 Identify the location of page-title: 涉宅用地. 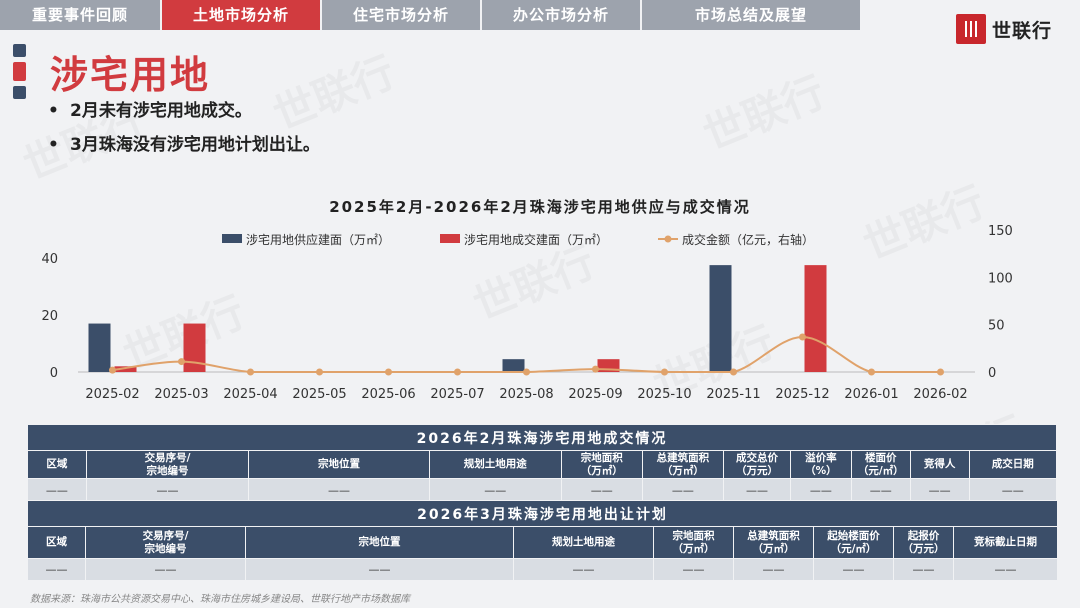
(130, 75).